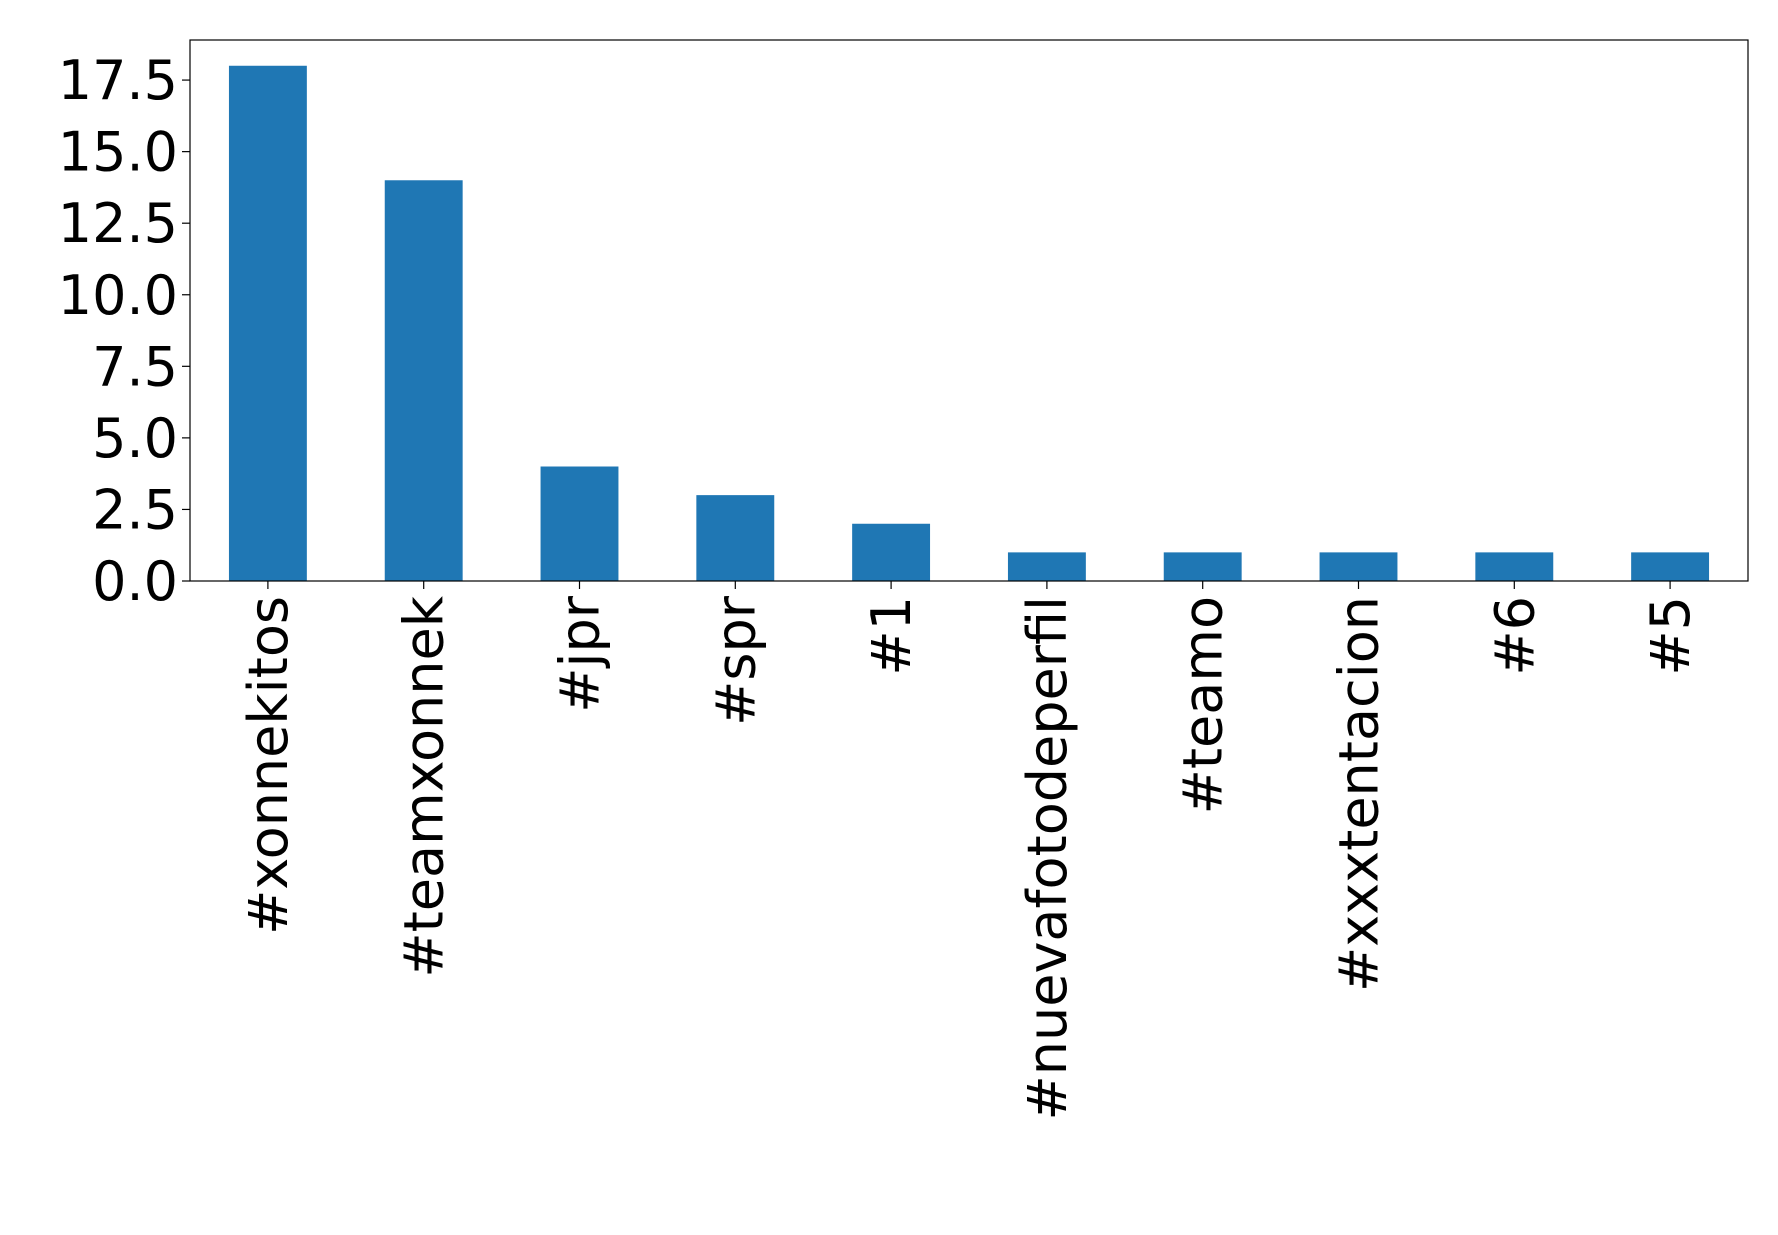  What do you see at coordinates (135, 581) in the screenshot?
I see `y-tick-label: 0.0` at bounding box center [135, 581].